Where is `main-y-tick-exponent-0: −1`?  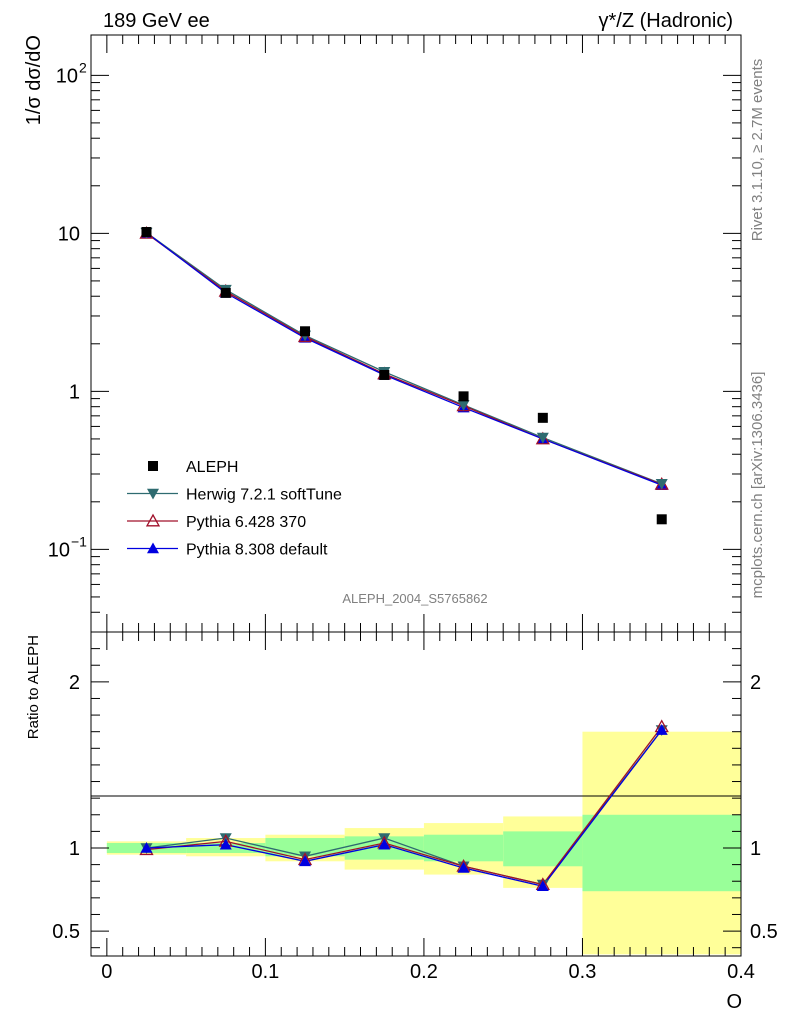 main-y-tick-exponent-0: −1 is located at coordinates (79, 541).